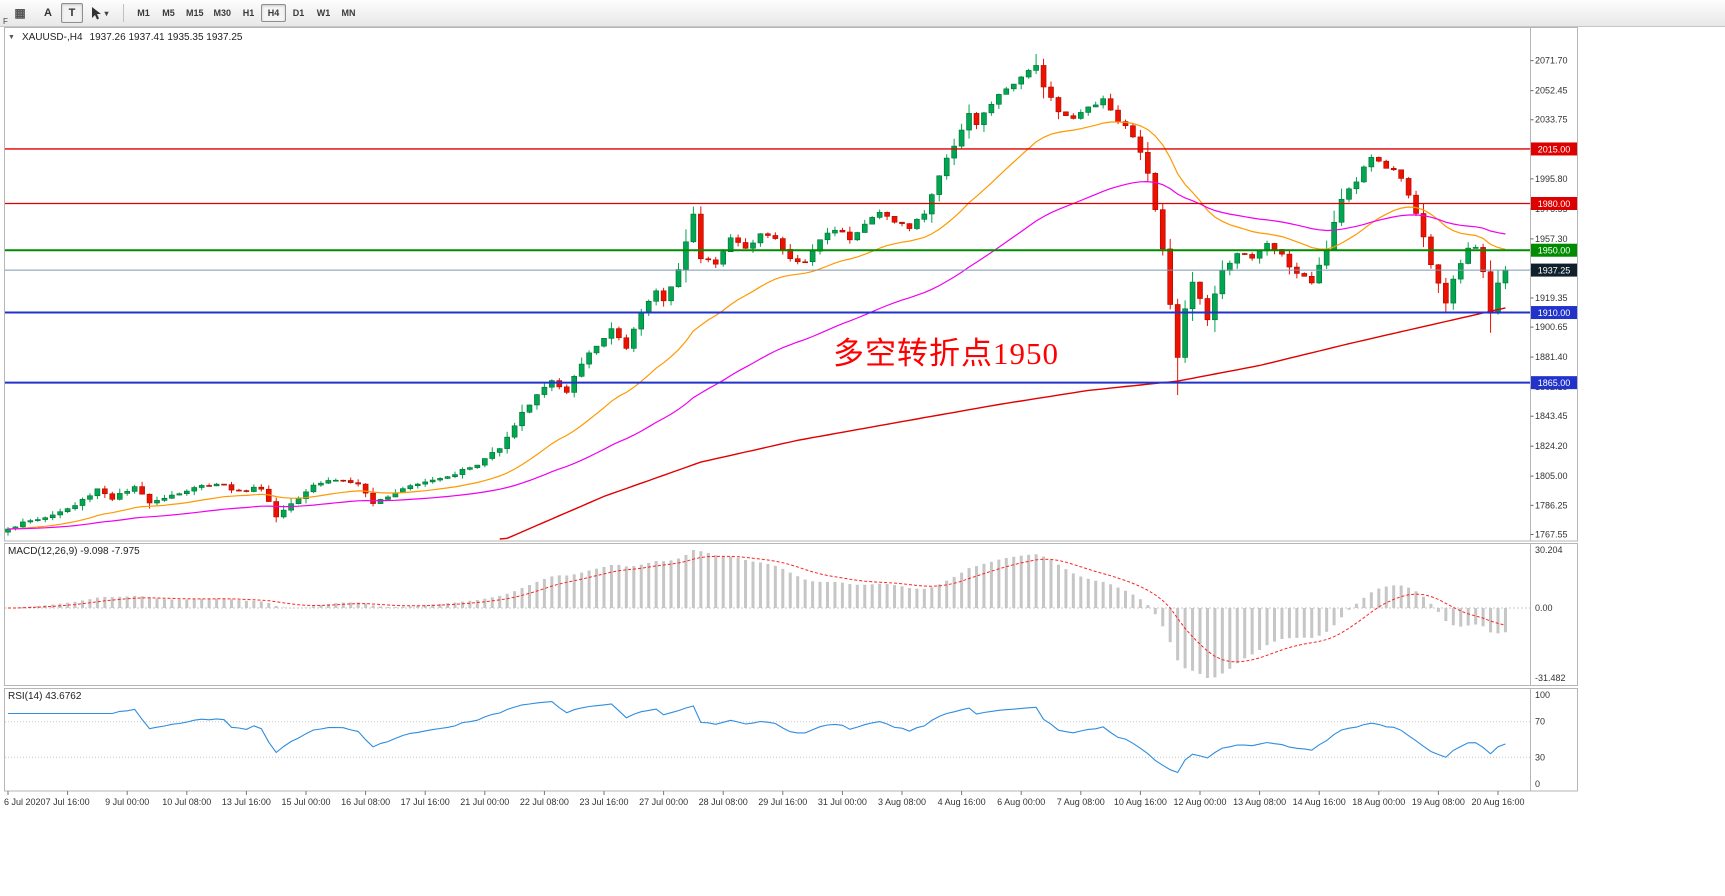 This screenshot has width=1725, height=896. I want to click on svg-text: 100, so click(1542, 695).